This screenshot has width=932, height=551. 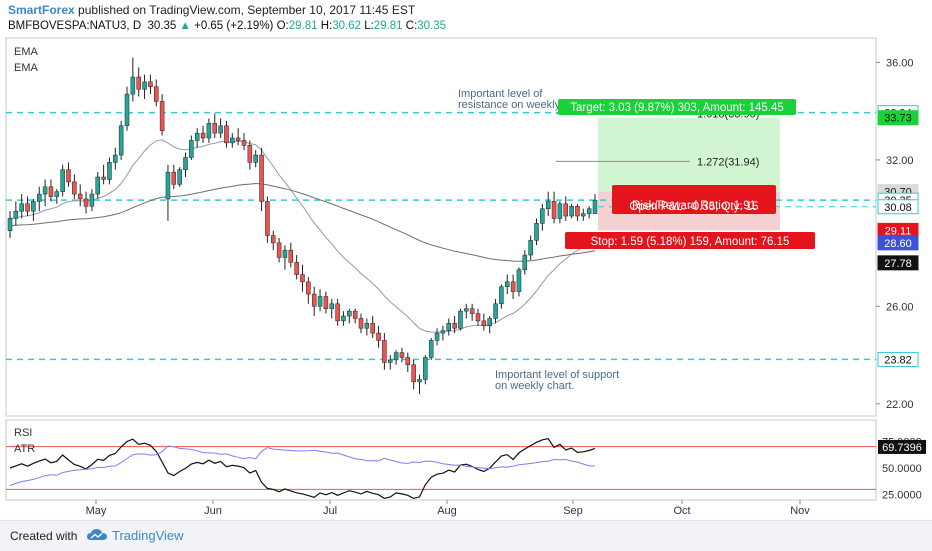 I want to click on indicator-pane, so click(x=441, y=460).